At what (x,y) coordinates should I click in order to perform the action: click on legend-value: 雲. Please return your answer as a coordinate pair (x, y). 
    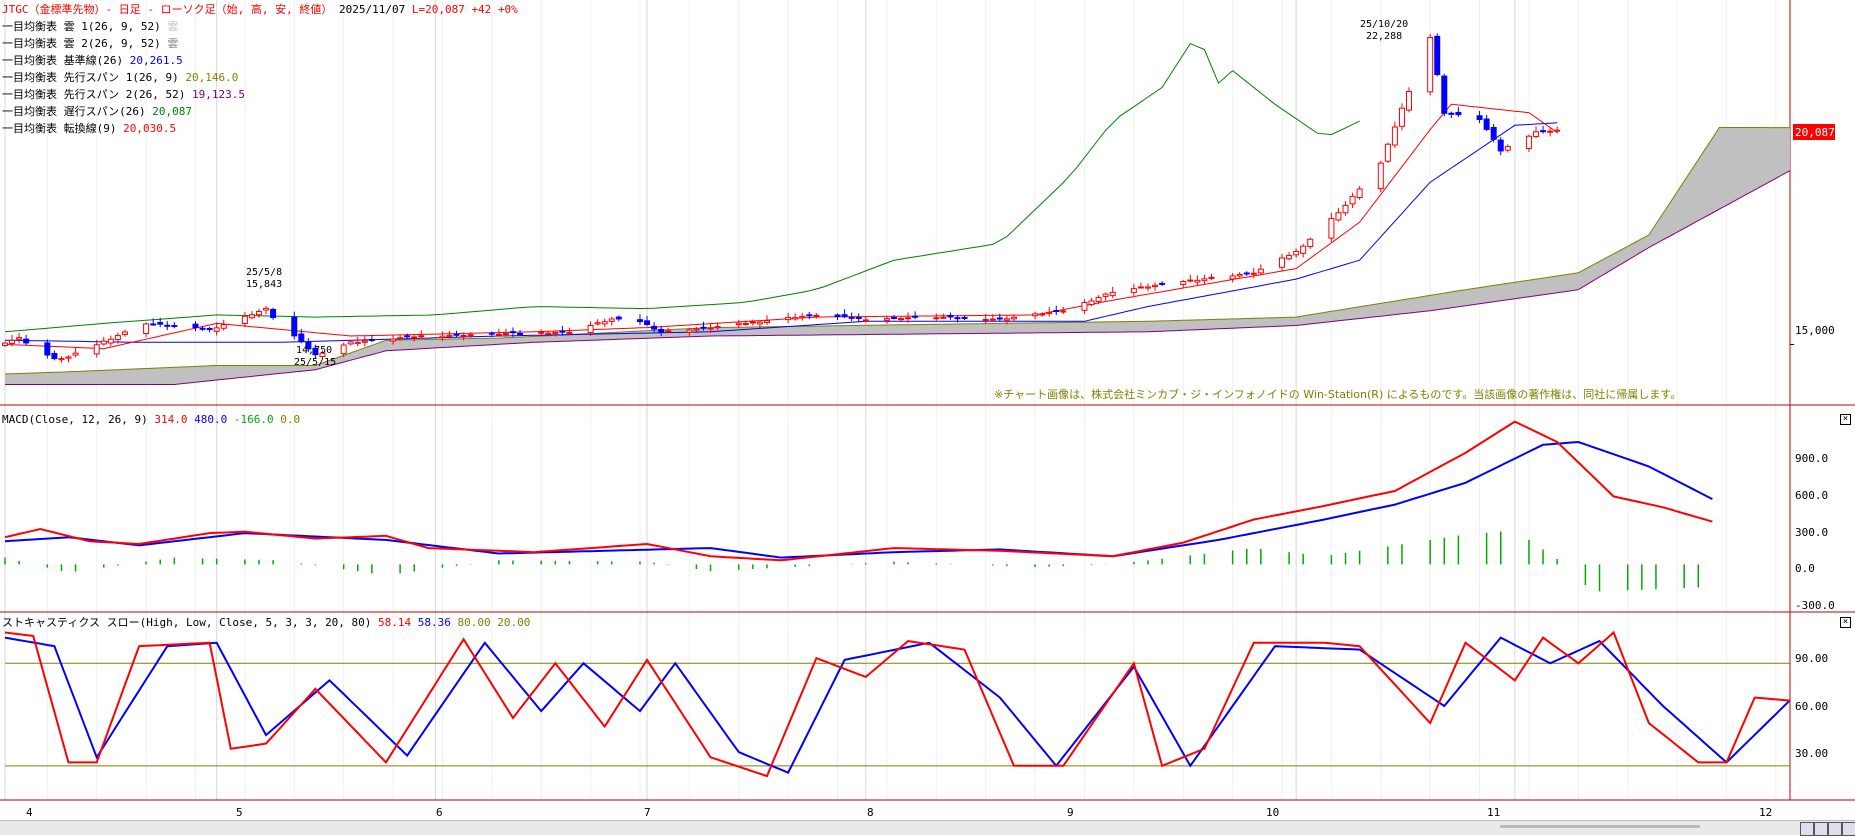
    Looking at the image, I should click on (173, 26).